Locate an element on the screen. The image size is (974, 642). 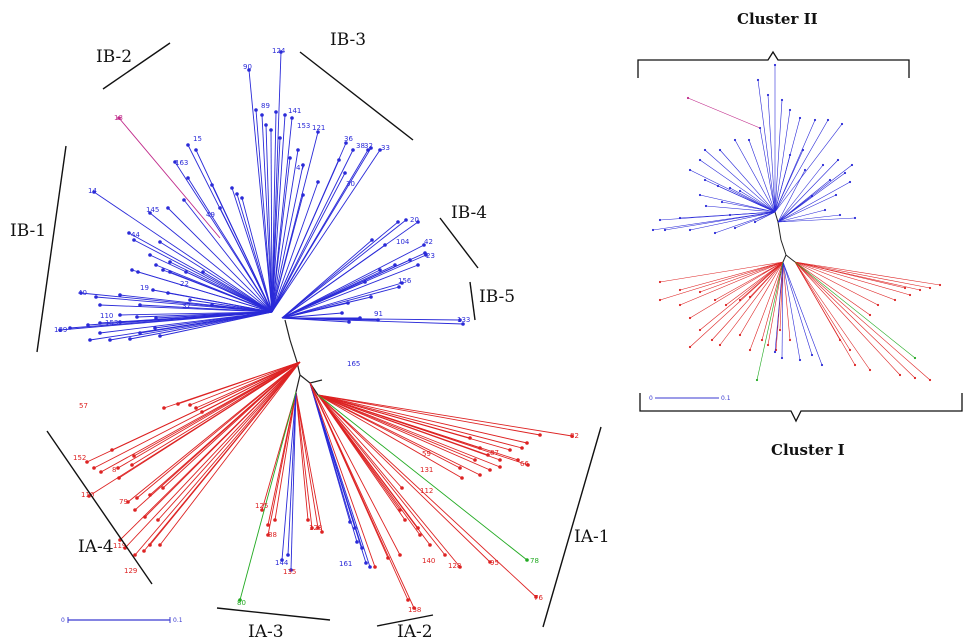
main-scale-bar: 0 0.1 is located at coordinates (122, 620).